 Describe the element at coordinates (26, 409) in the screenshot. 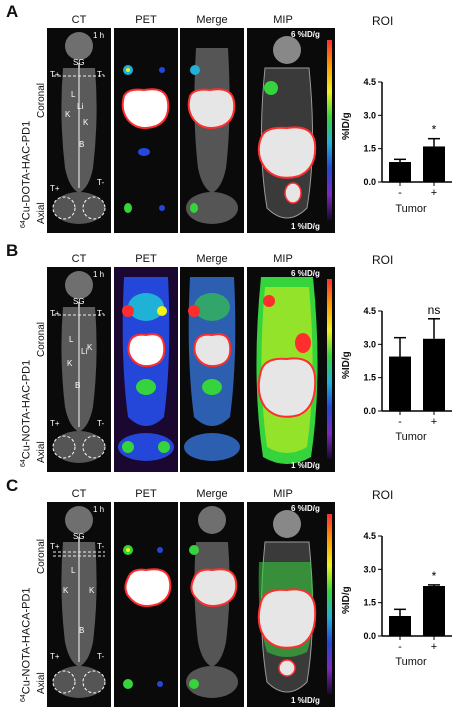

I see `tracer-label: Cu-NOTA-HAC-PD1` at that location.